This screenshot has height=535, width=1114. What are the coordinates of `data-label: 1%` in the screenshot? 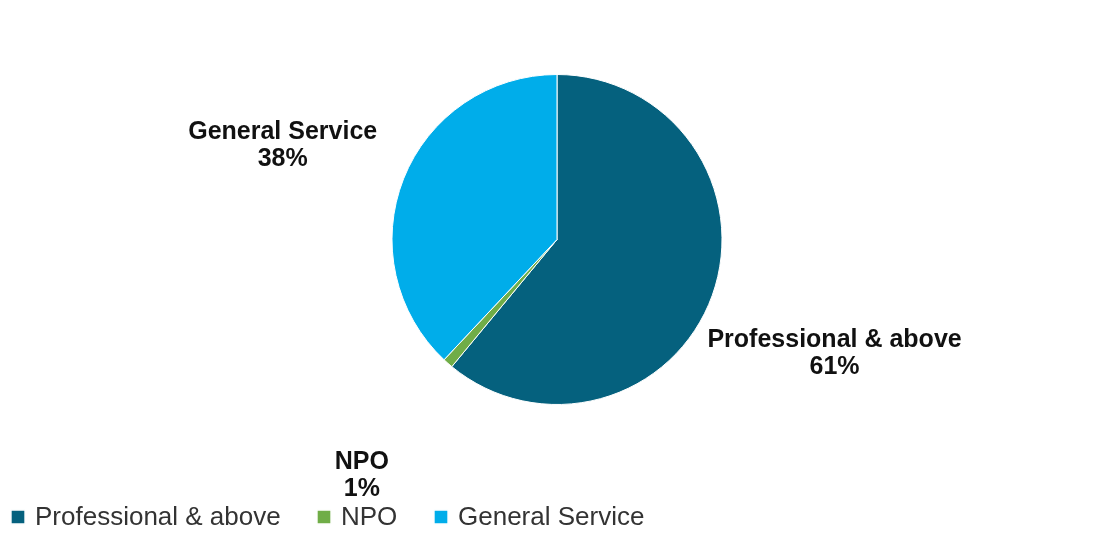 It's located at (361, 486).